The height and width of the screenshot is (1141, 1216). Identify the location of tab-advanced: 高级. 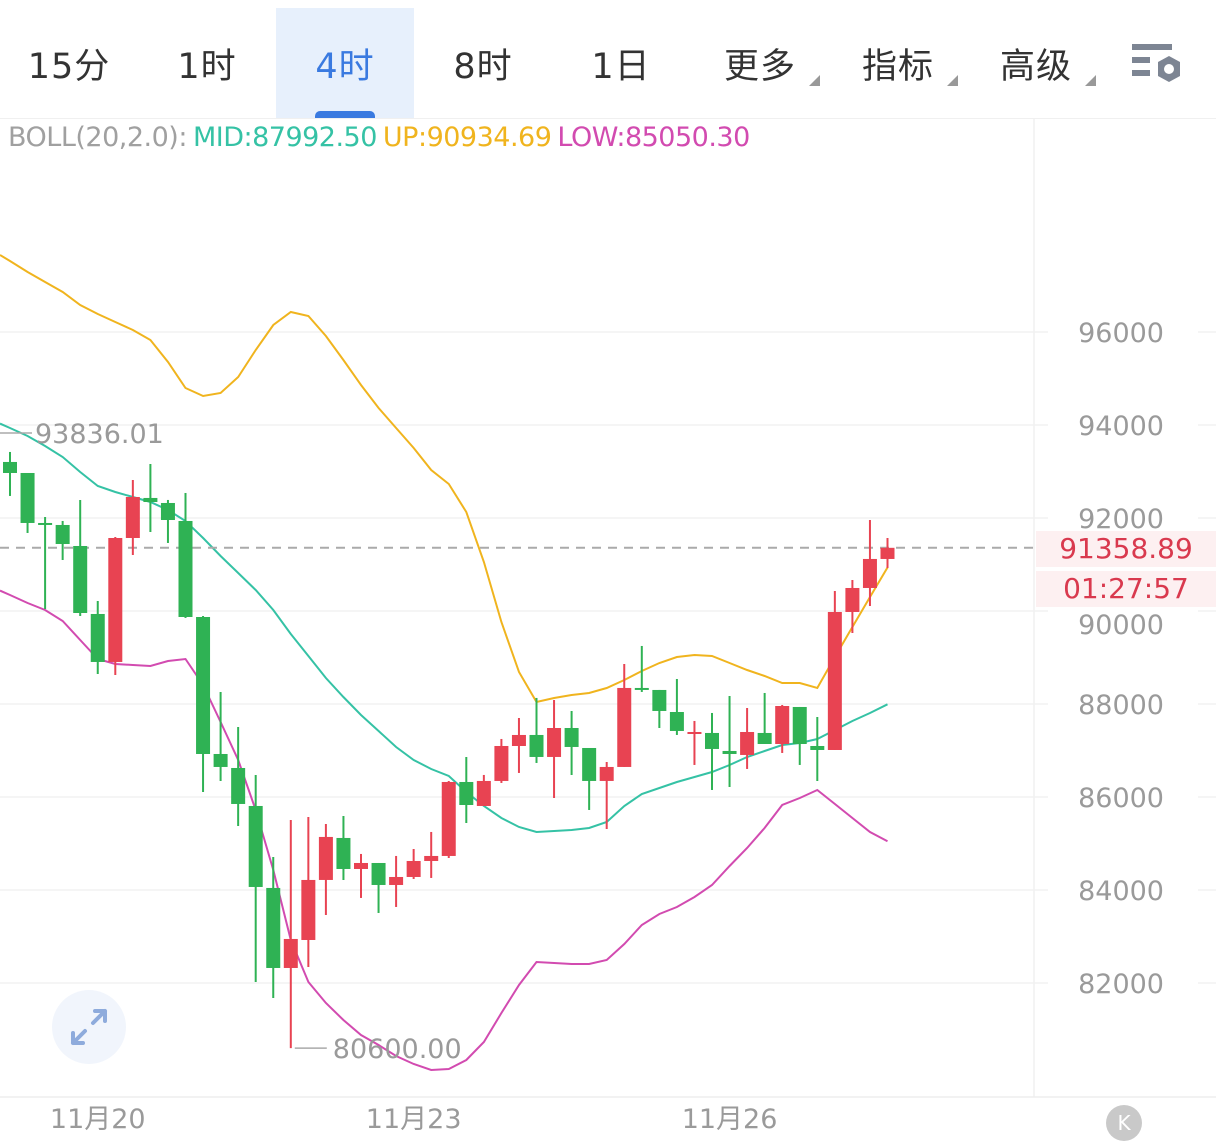
(1036, 63).